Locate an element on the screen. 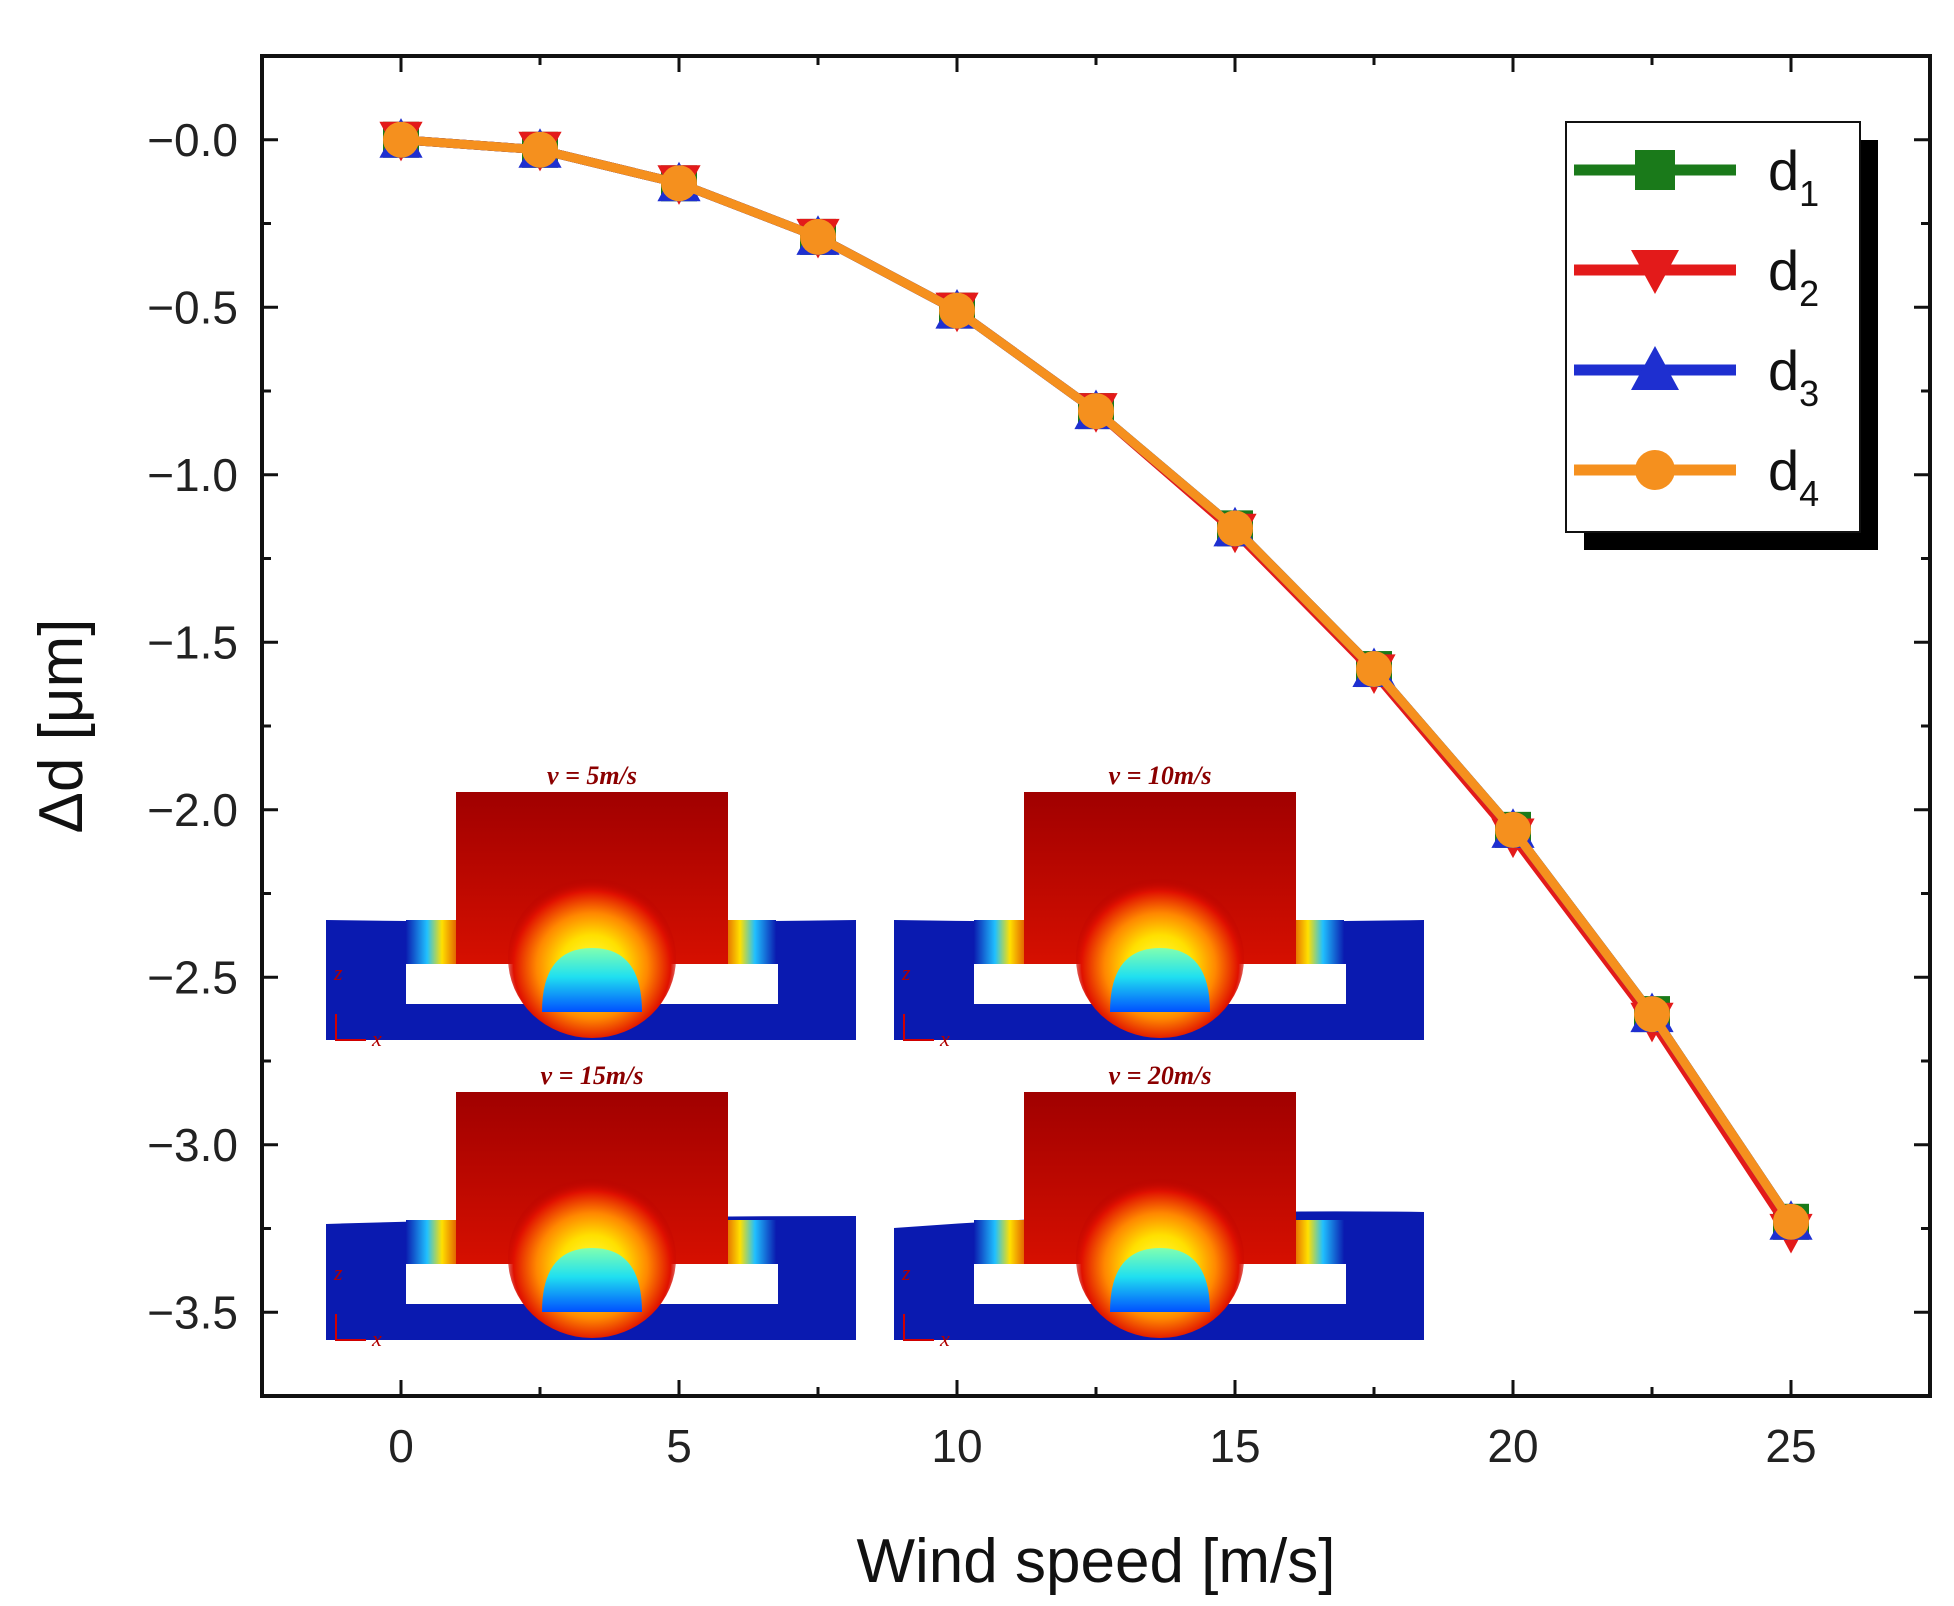  x-tick-label: 0 is located at coordinates (401, 1446).